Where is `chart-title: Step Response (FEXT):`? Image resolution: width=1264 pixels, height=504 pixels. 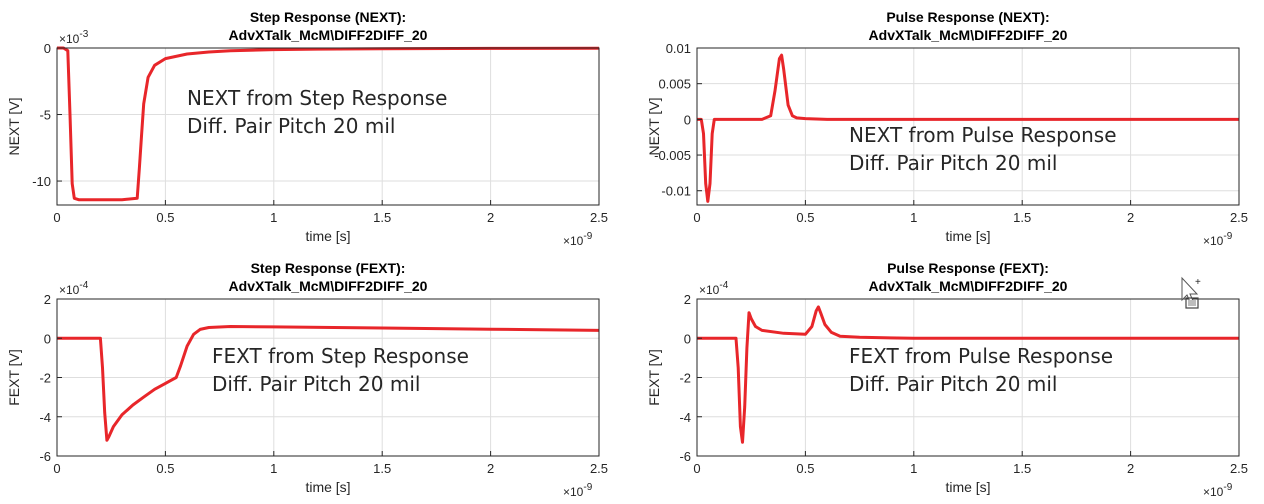 chart-title: Step Response (FEXT): is located at coordinates (328, 268).